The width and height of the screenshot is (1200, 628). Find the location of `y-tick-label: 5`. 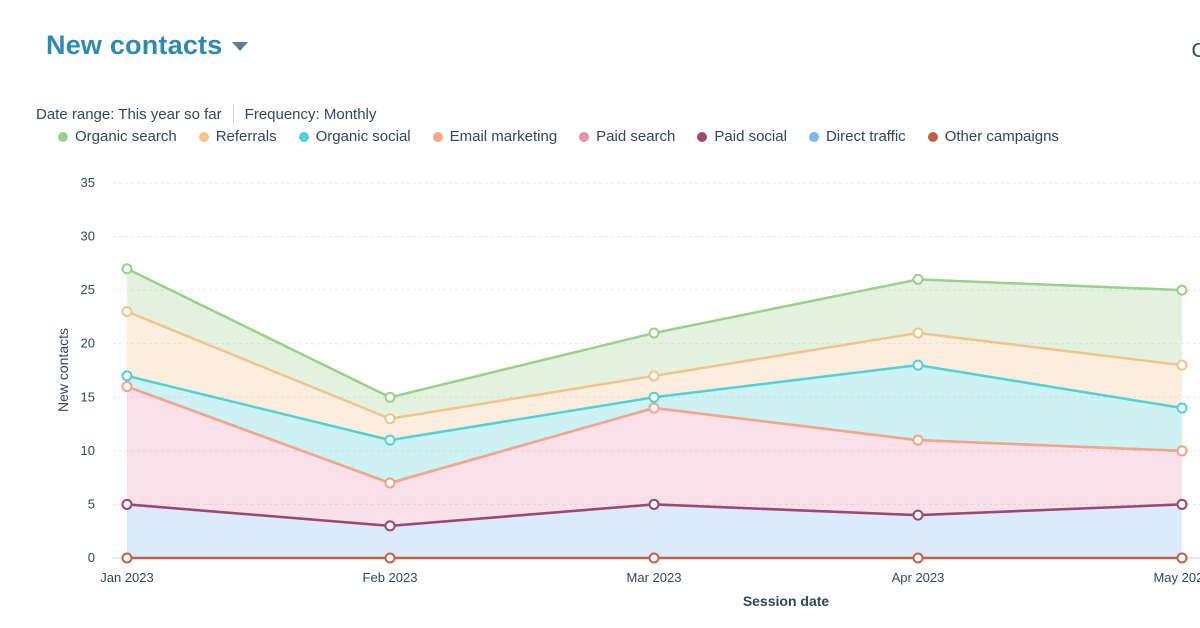

y-tick-label: 5 is located at coordinates (91, 503).